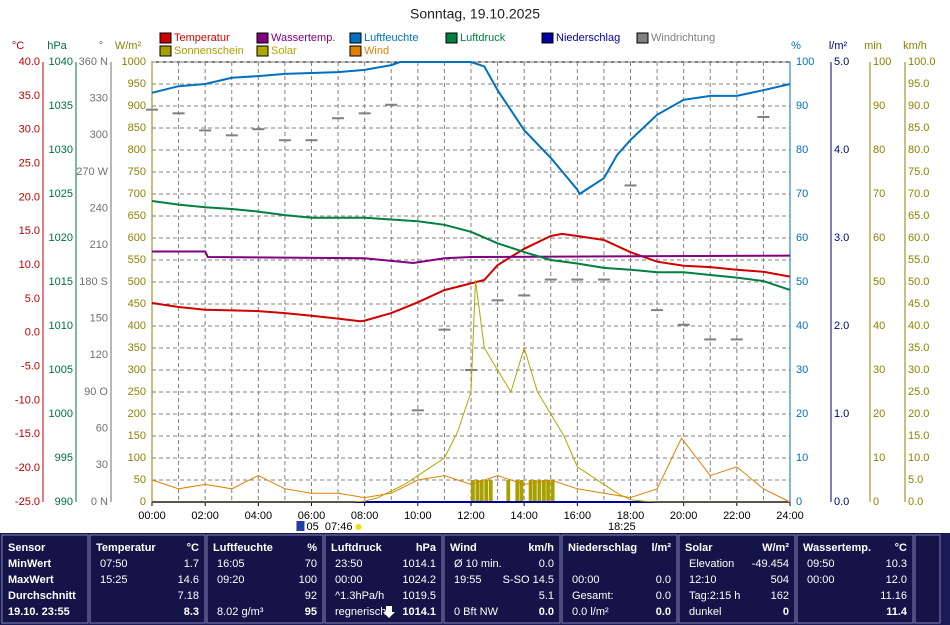  Describe the element at coordinates (879, 194) in the screenshot. I see `y-tick-label: 70` at that location.